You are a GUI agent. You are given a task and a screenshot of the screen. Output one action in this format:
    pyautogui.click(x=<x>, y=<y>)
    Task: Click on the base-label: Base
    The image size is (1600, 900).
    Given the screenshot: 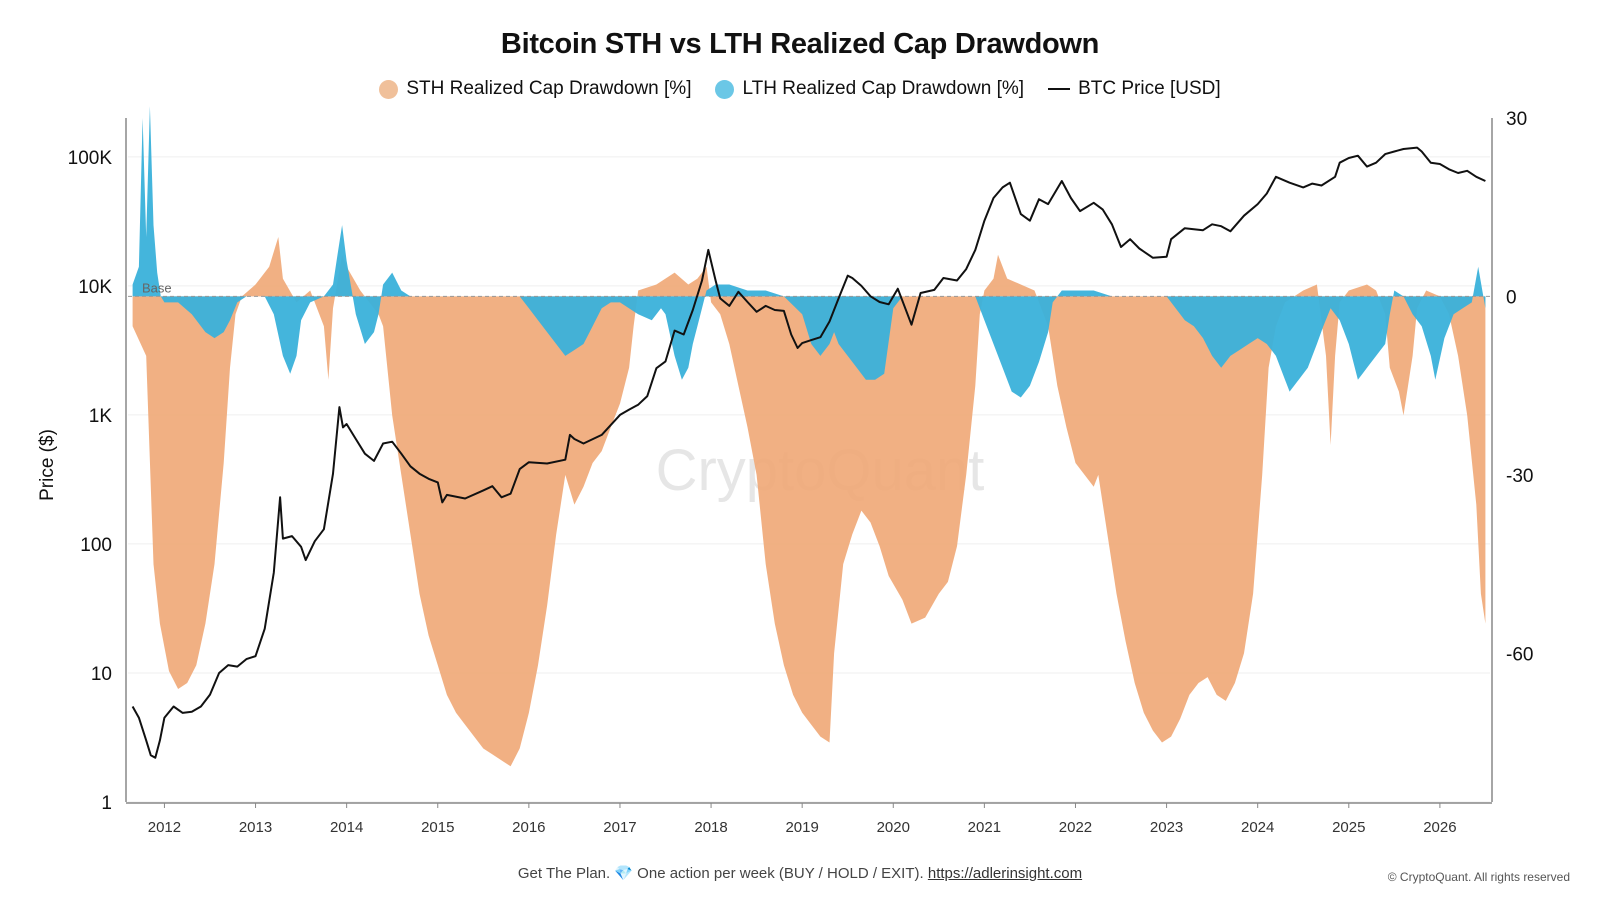 What is the action you would take?
    pyautogui.click(x=157, y=287)
    